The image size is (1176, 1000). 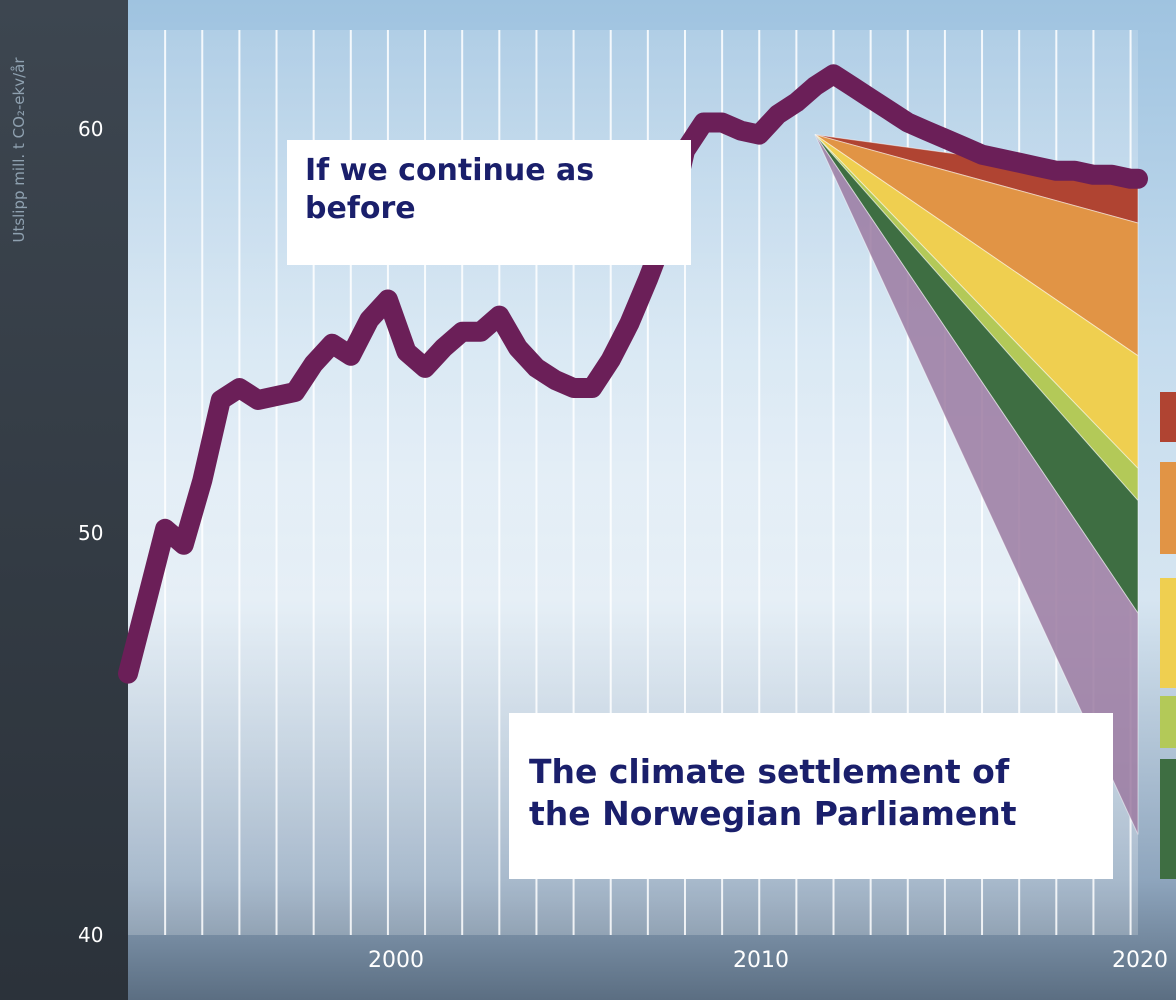 What do you see at coordinates (1140, 960) in the screenshot?
I see `x-tick-label-2020: 2020` at bounding box center [1140, 960].